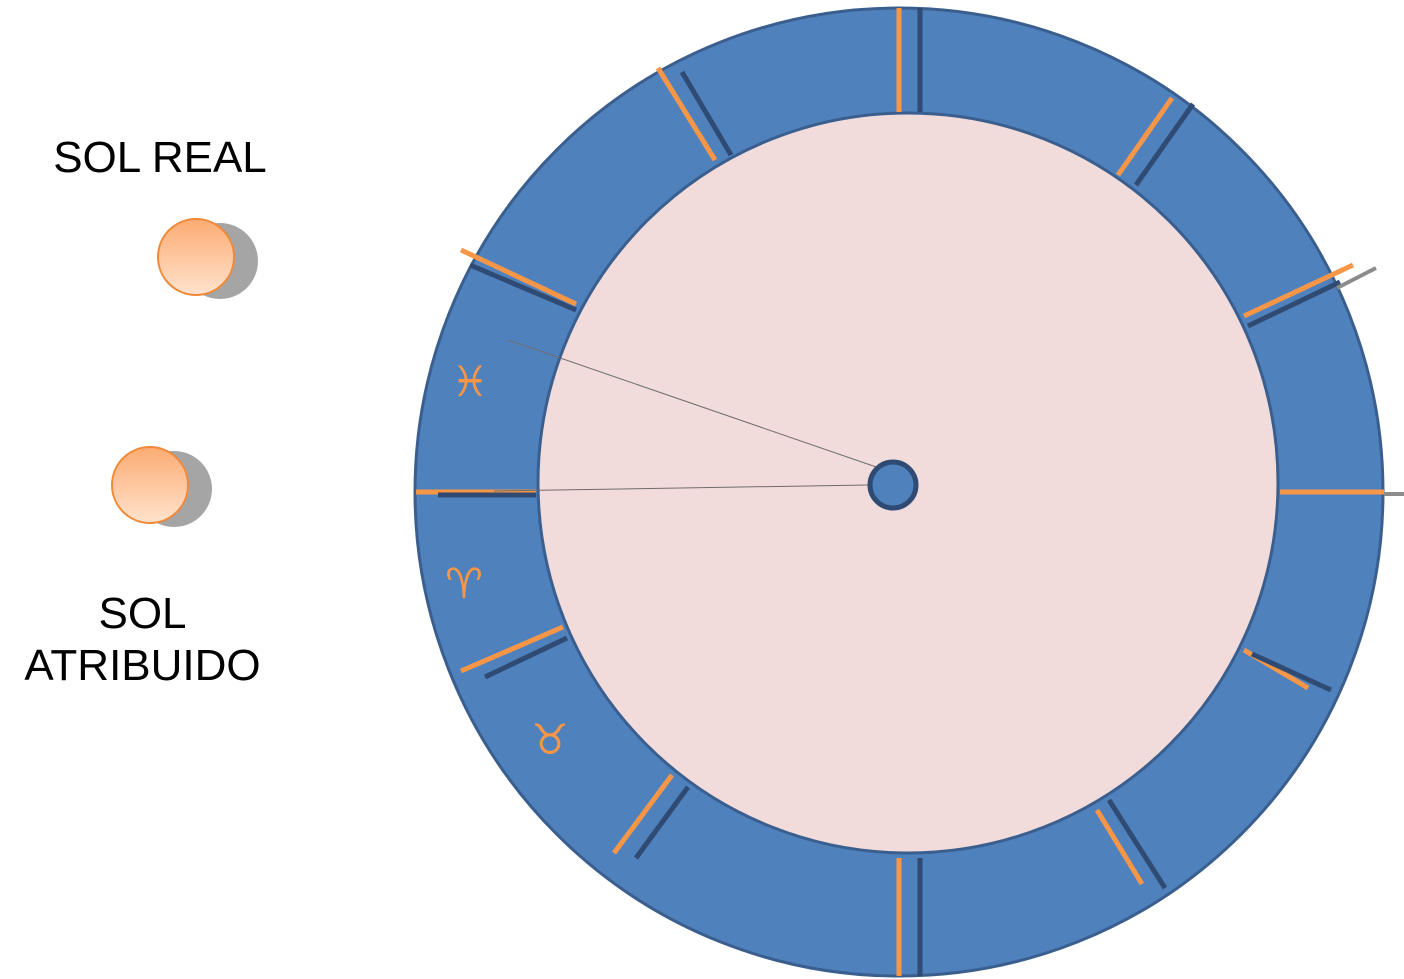  What do you see at coordinates (1370, 381) in the screenshot?
I see `reference-lines` at bounding box center [1370, 381].